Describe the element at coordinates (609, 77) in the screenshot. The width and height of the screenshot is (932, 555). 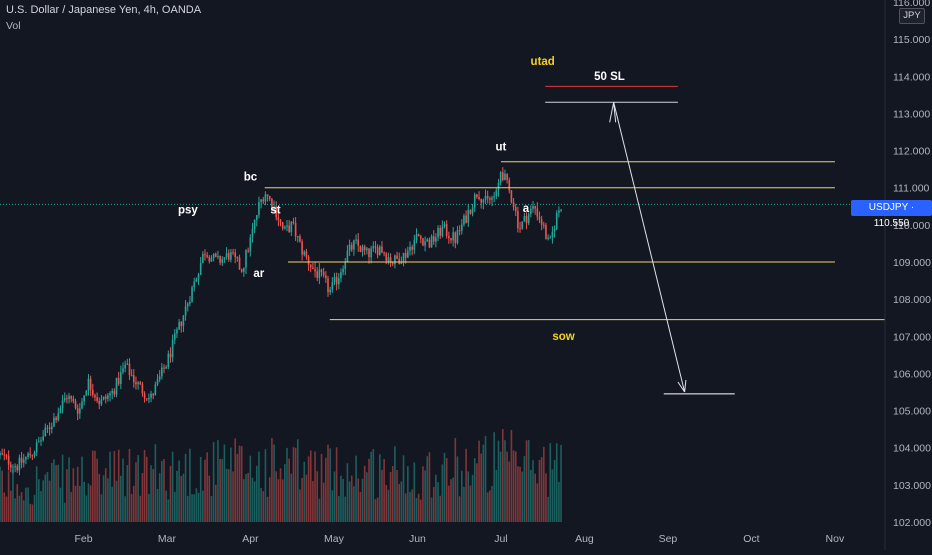
I see `annotation-label: 50 SL` at that location.